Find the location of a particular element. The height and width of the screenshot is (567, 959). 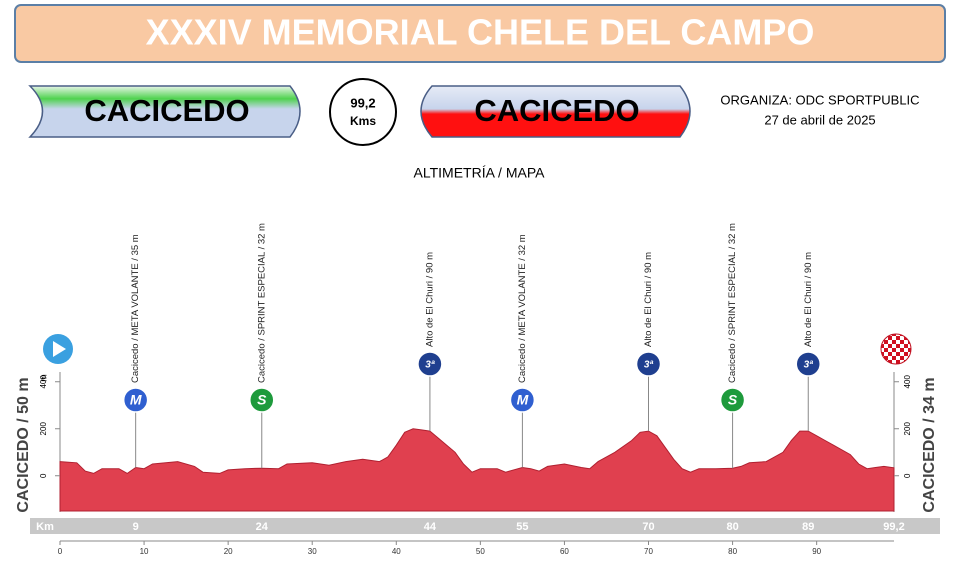

start-name: CACICEDO is located at coordinates (166, 110).